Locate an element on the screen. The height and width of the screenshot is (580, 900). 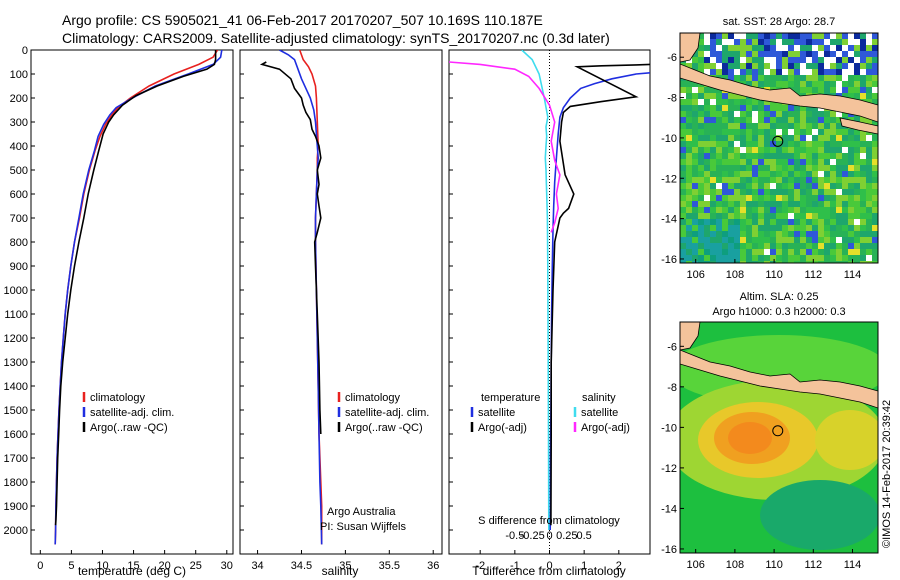
x-tick-label: 25 is located at coordinates (196, 566).